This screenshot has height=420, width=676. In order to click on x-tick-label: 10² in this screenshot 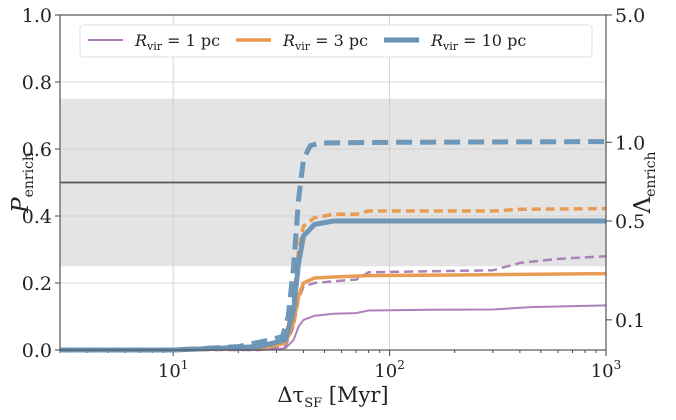, I will do `click(389, 370)`.